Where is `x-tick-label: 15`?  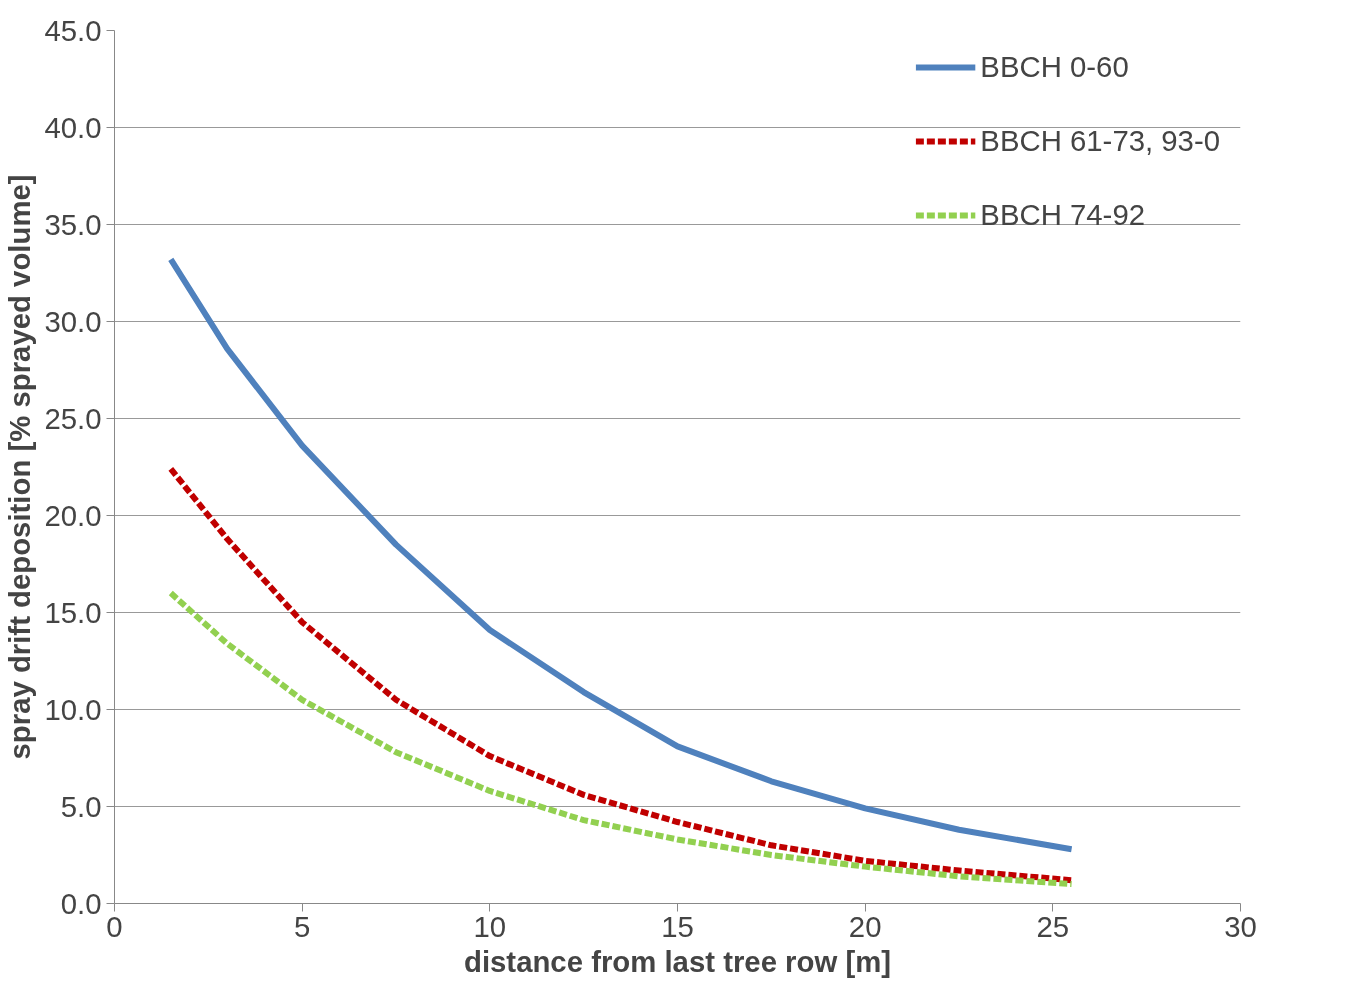 x-tick-label: 15 is located at coordinates (677, 926).